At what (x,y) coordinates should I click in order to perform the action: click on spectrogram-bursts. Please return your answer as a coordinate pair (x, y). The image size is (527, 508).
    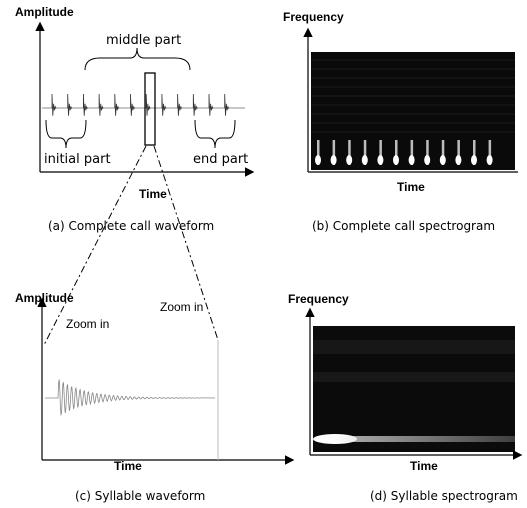
    Looking at the image, I should click on (413, 112).